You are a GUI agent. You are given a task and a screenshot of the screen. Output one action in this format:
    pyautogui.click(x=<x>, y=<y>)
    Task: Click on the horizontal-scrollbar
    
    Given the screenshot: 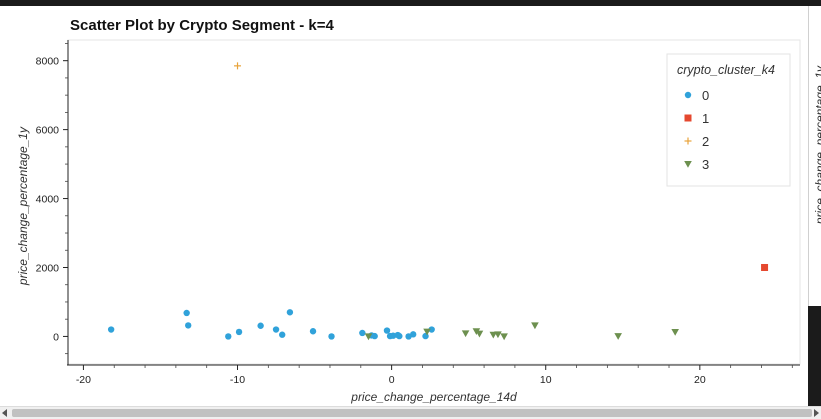 What is the action you would take?
    pyautogui.click(x=410, y=412)
    